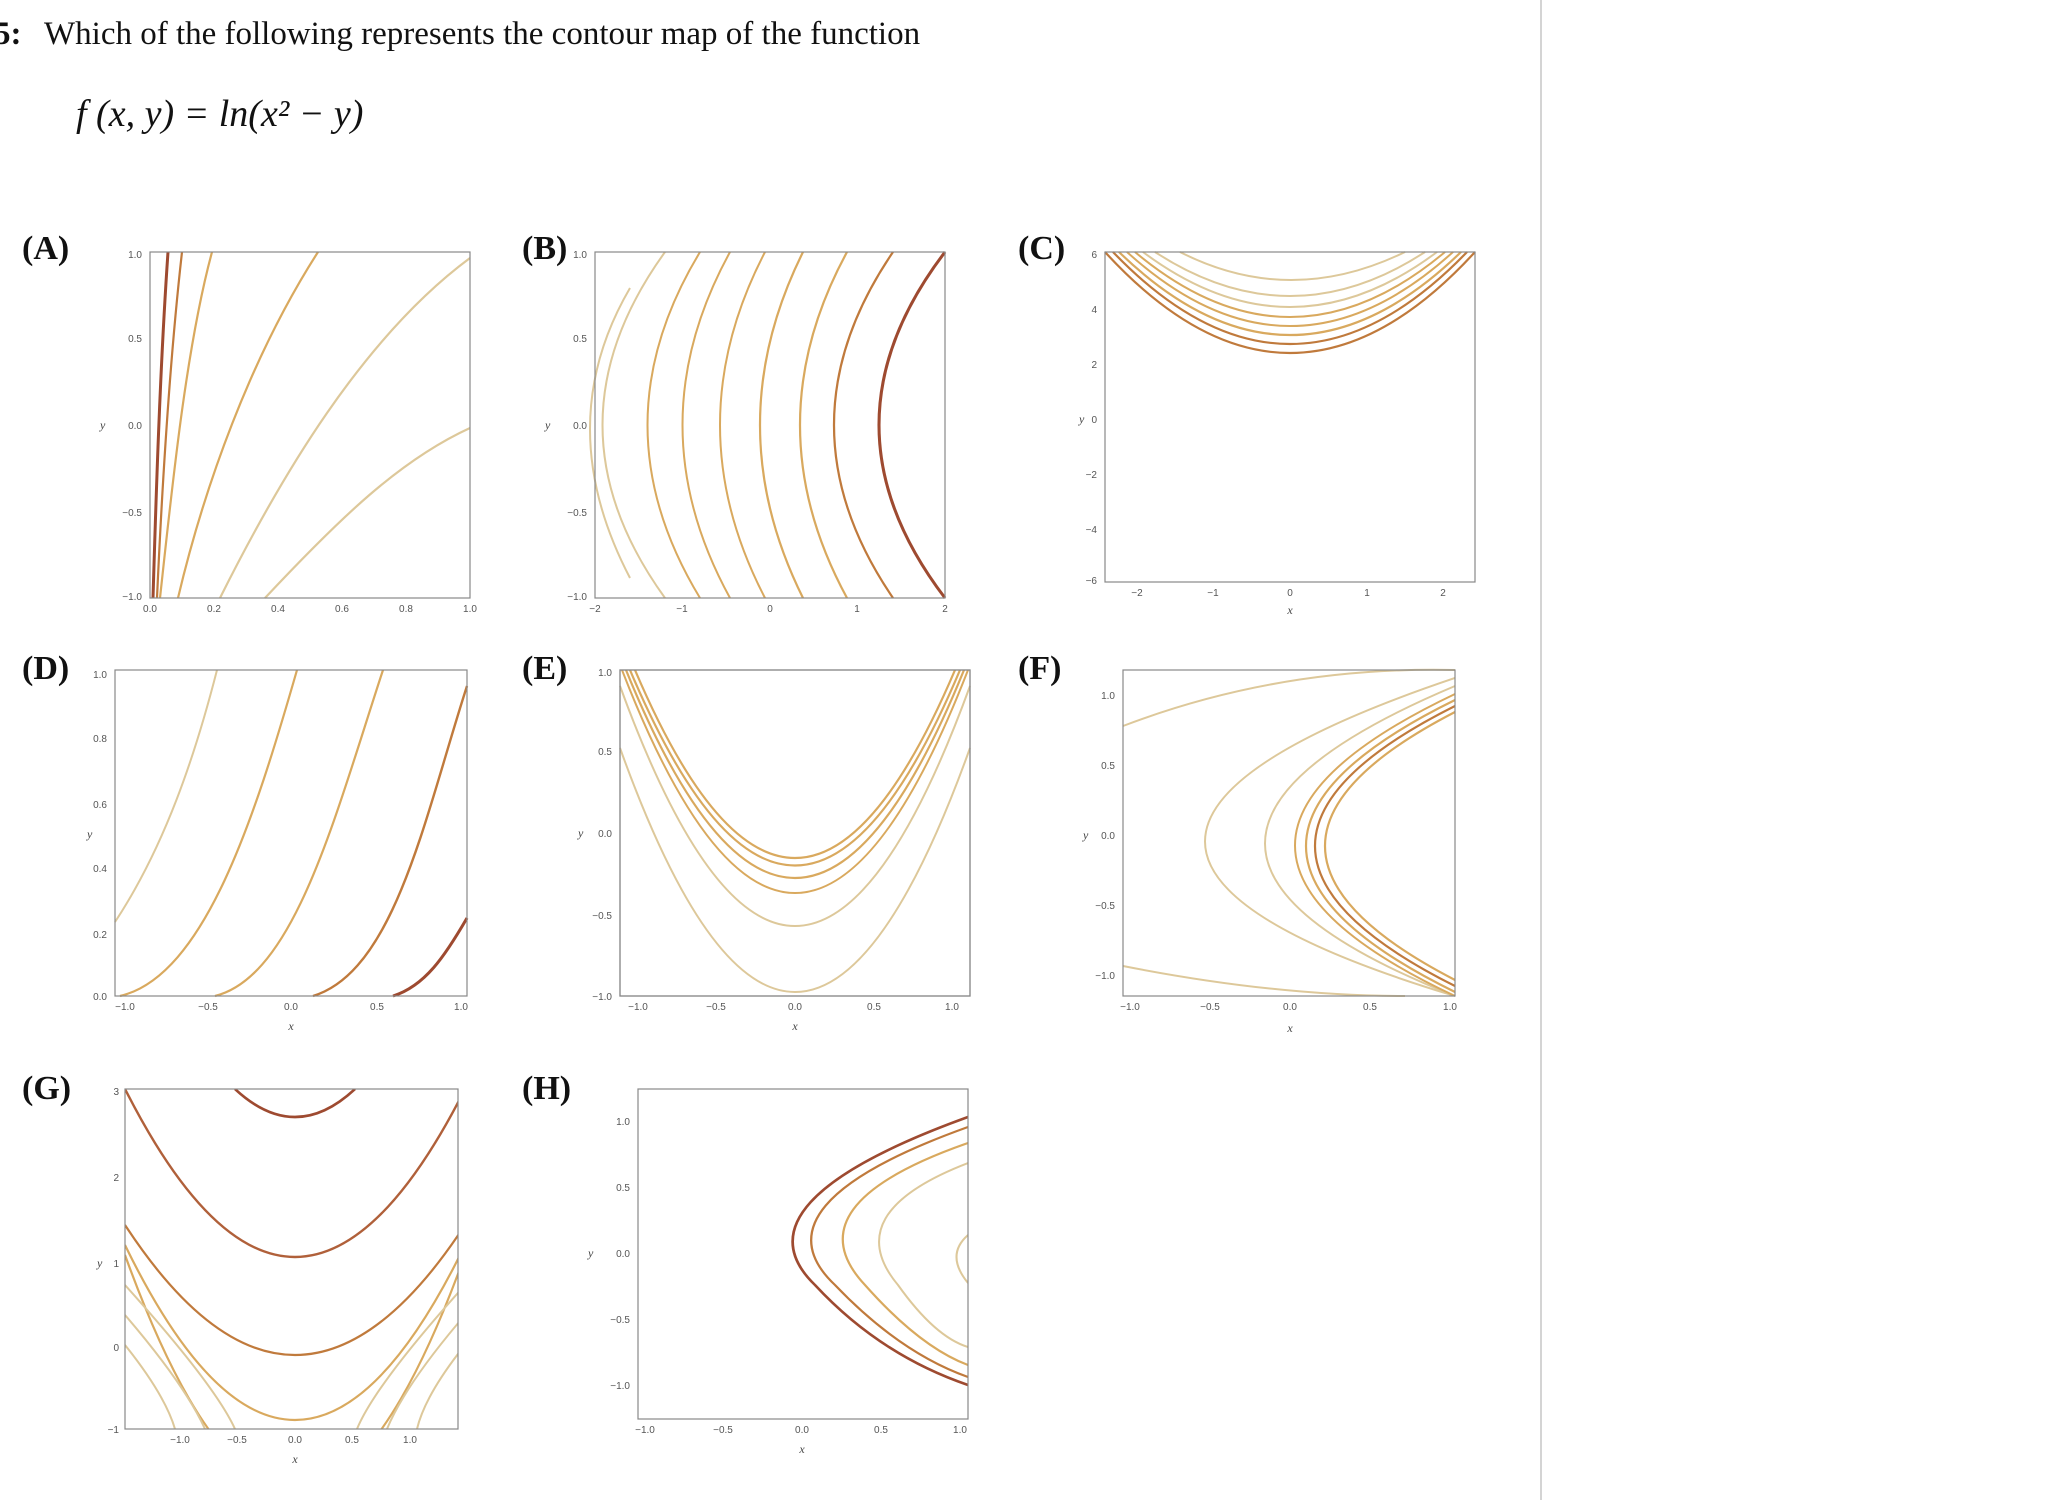 The width and height of the screenshot is (2070, 1500). I want to click on y-ticks-h: 1.0 0.5 0.0 −0.5 −1.0, so click(620, 1254).